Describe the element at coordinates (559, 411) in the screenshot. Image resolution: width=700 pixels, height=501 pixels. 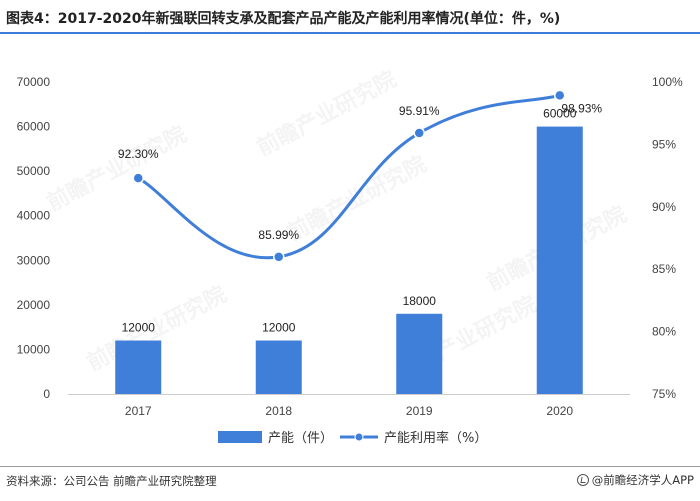
I see `x-tick-label: 2020` at that location.